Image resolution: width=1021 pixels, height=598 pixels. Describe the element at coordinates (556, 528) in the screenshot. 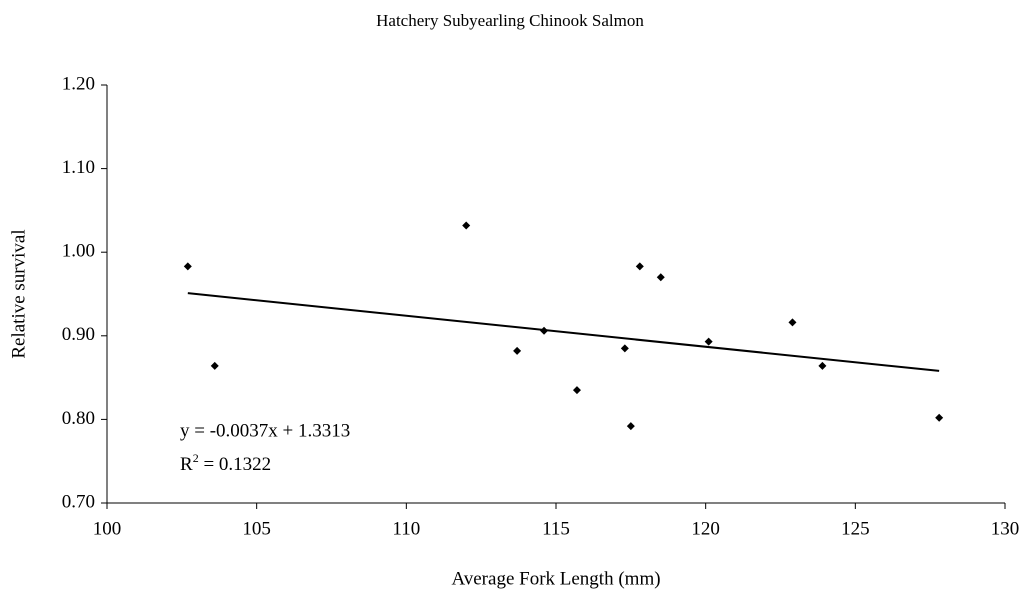

I see `x-tick-label: 115` at that location.